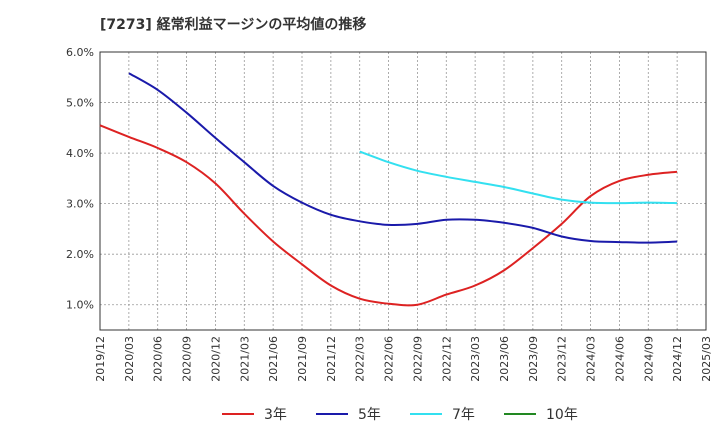 This screenshot has width=720, height=440. I want to click on x-tick-label: 2021/12, so click(331, 359).